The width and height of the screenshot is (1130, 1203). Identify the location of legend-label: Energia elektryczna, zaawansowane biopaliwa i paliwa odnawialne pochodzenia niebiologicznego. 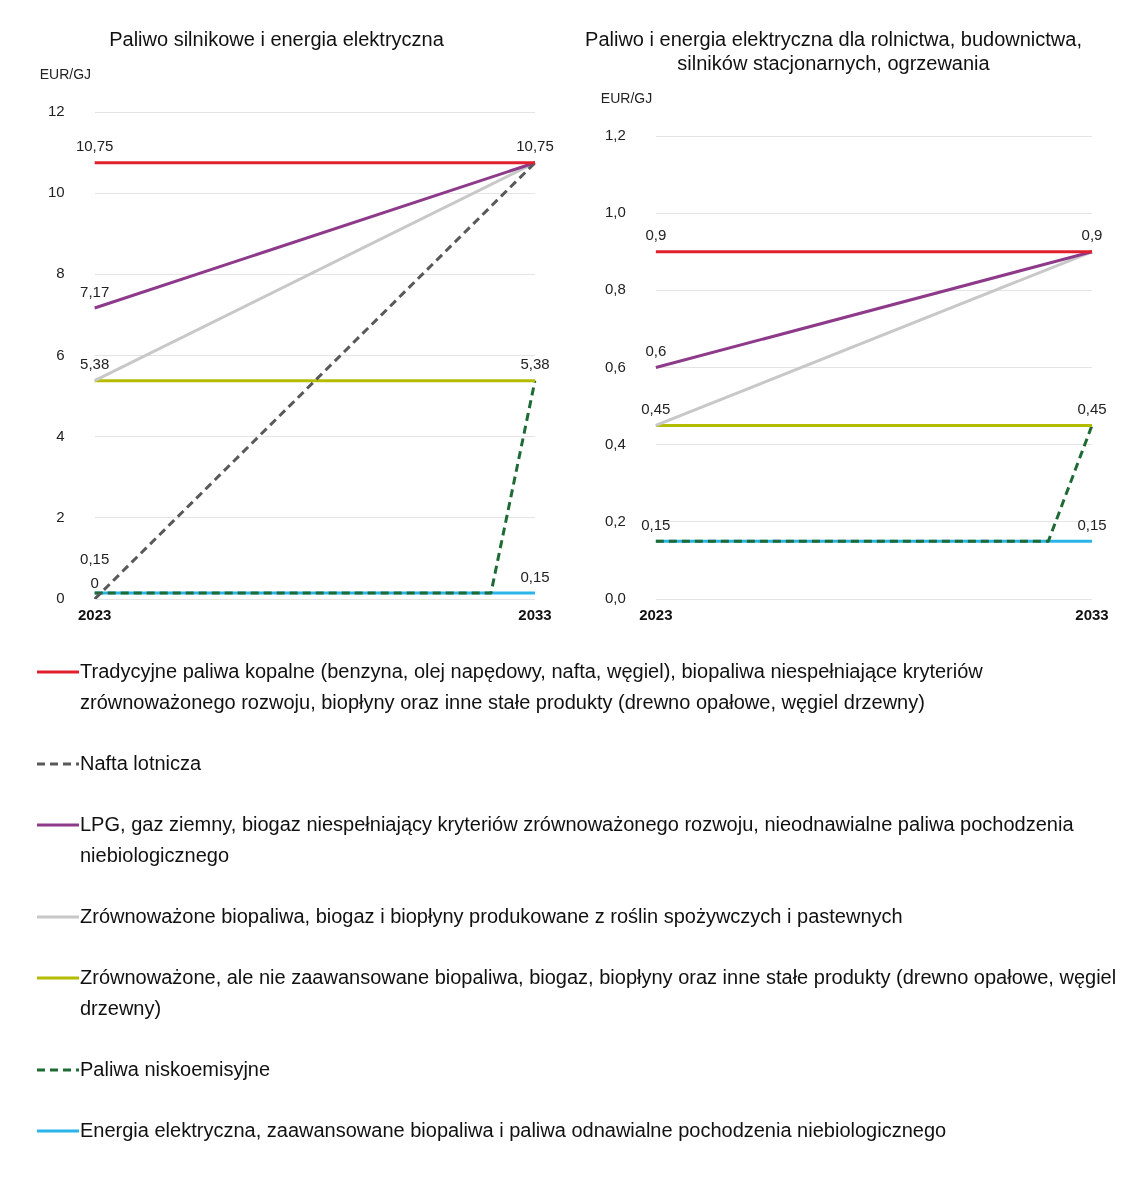
(513, 1130).